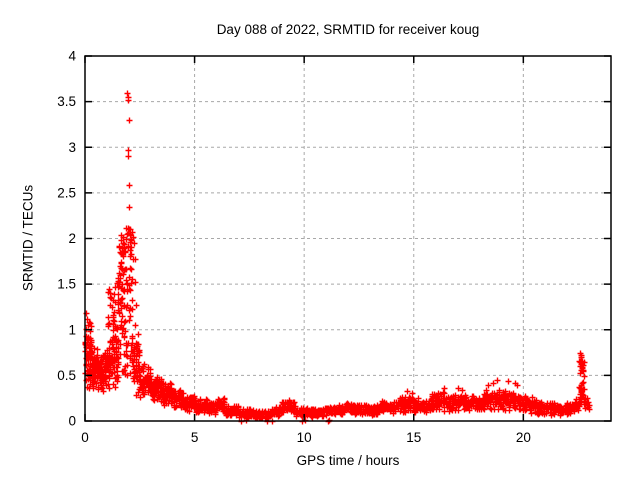  What do you see at coordinates (413, 437) in the screenshot?
I see `x-tick-label: 15` at bounding box center [413, 437].